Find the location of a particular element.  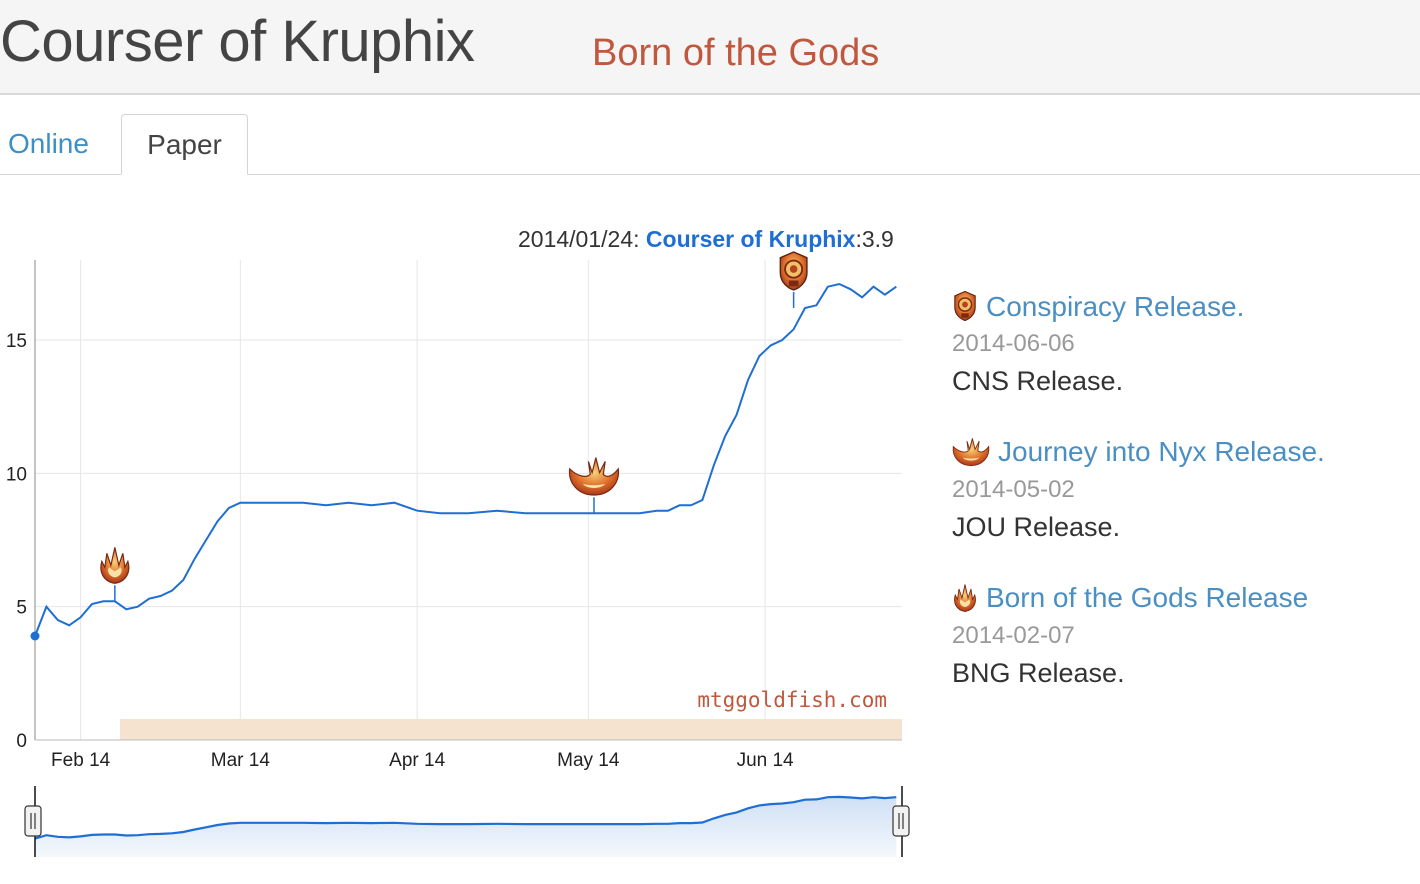

format-tabs: Online Paper is located at coordinates (710, 144).